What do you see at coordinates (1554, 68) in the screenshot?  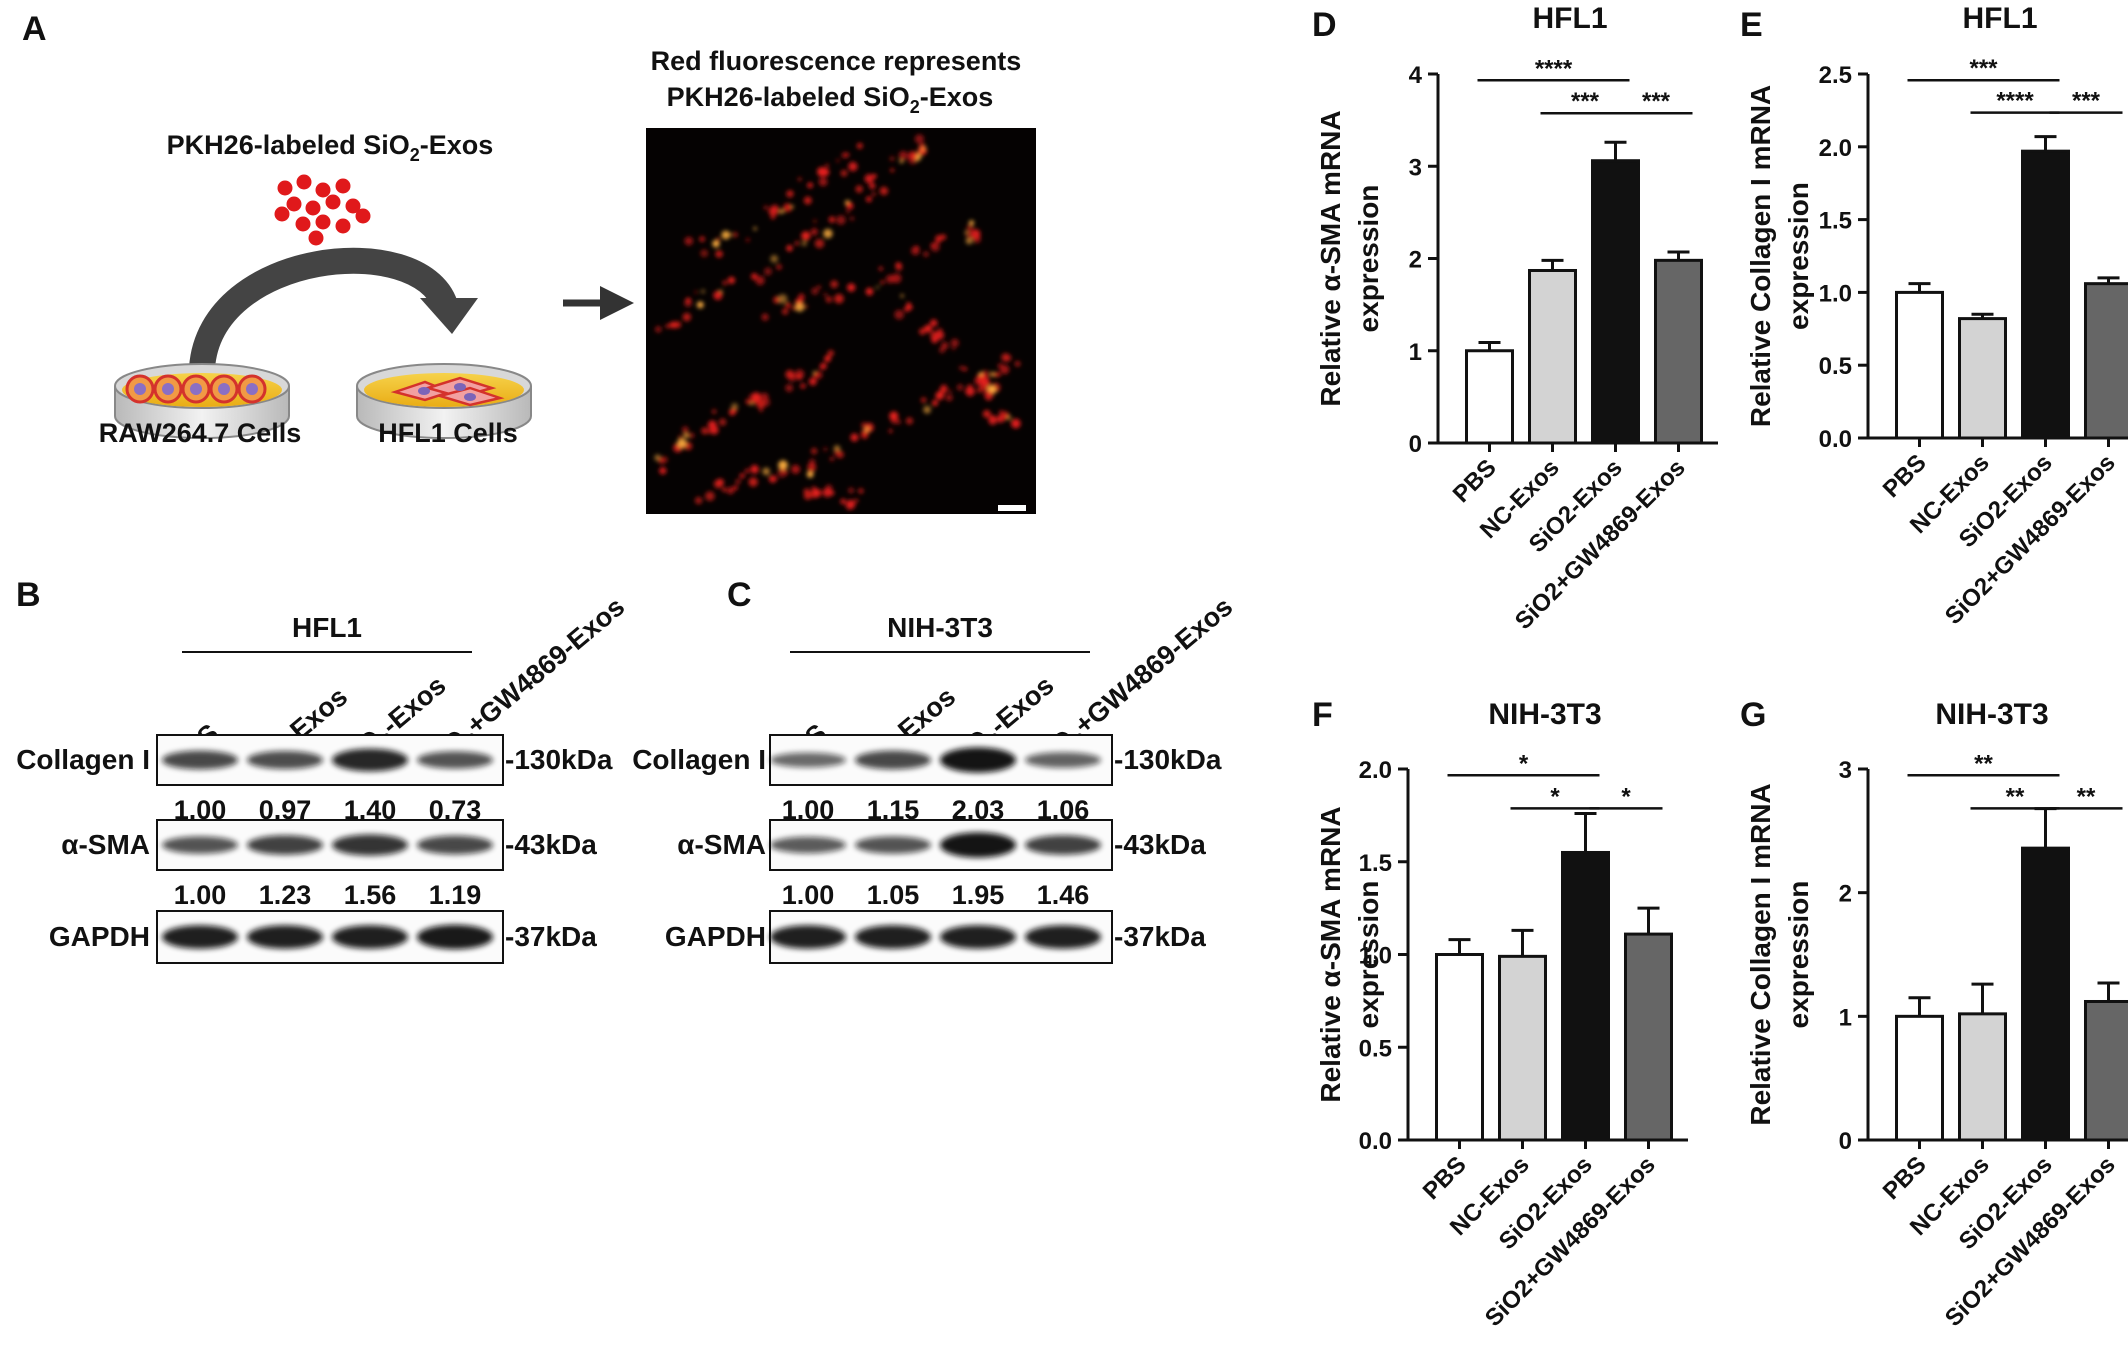 I see `significance-marker: ****` at bounding box center [1554, 68].